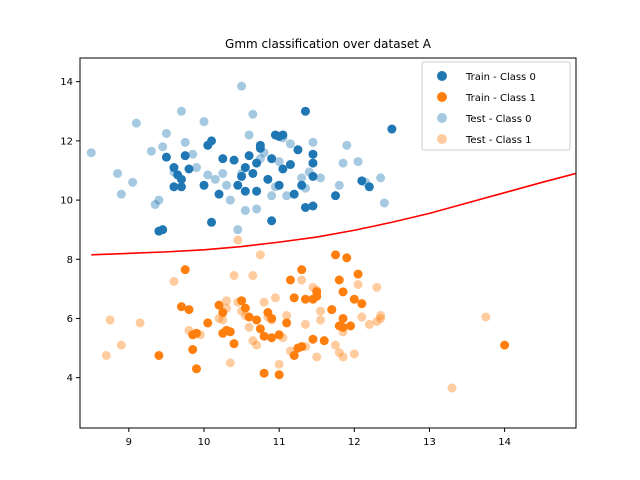  What do you see at coordinates (129, 442) in the screenshot?
I see `x-tick-label: 9` at bounding box center [129, 442].